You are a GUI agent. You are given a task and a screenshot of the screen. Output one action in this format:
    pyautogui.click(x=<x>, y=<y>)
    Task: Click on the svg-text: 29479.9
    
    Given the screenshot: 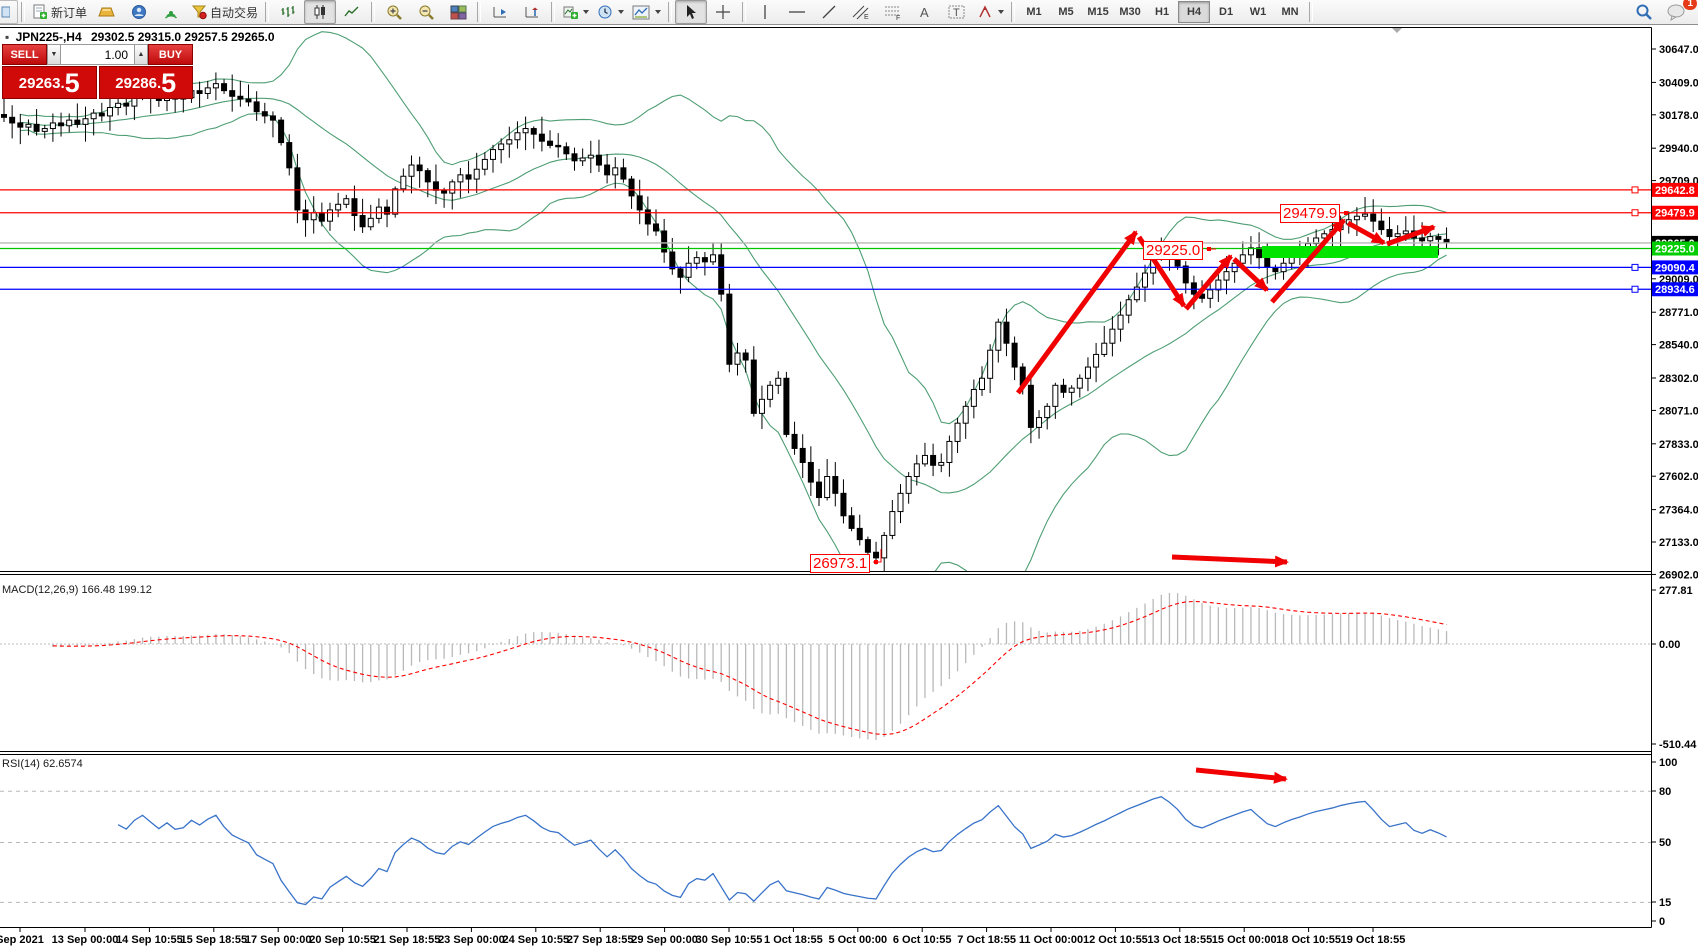 What is the action you would take?
    pyautogui.click(x=1675, y=214)
    